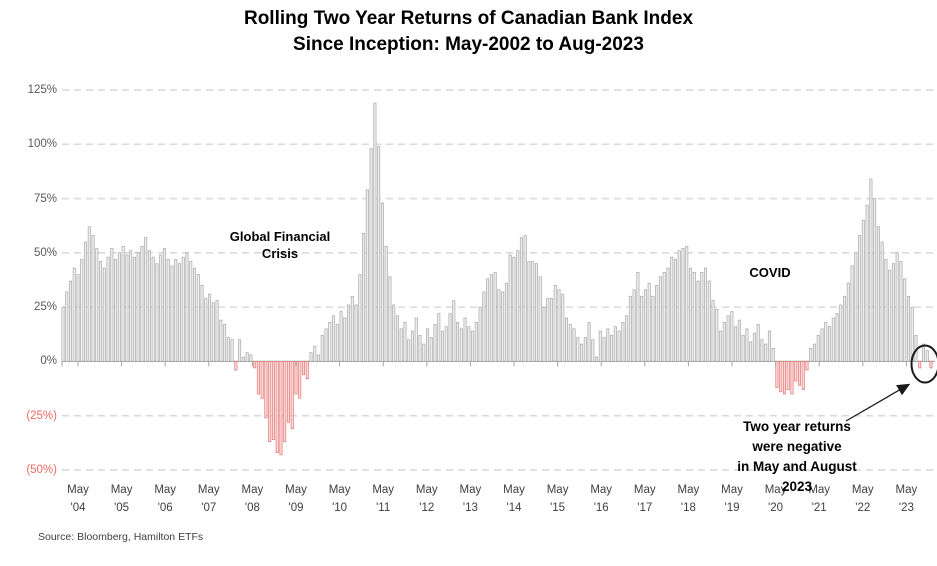  I want to click on x-axis-label: May '19, so click(732, 499).